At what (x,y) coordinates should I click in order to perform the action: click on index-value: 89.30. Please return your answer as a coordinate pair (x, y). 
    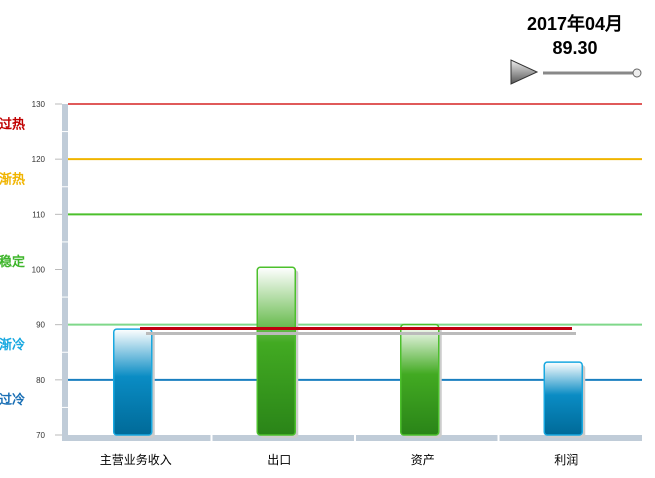
    Looking at the image, I should click on (575, 48).